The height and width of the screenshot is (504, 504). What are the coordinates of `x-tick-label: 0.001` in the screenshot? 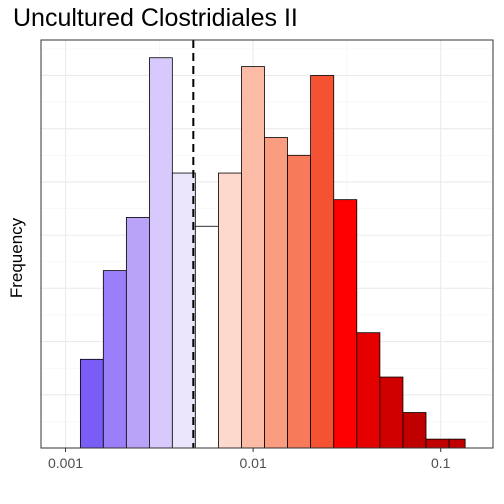 It's located at (65, 463).